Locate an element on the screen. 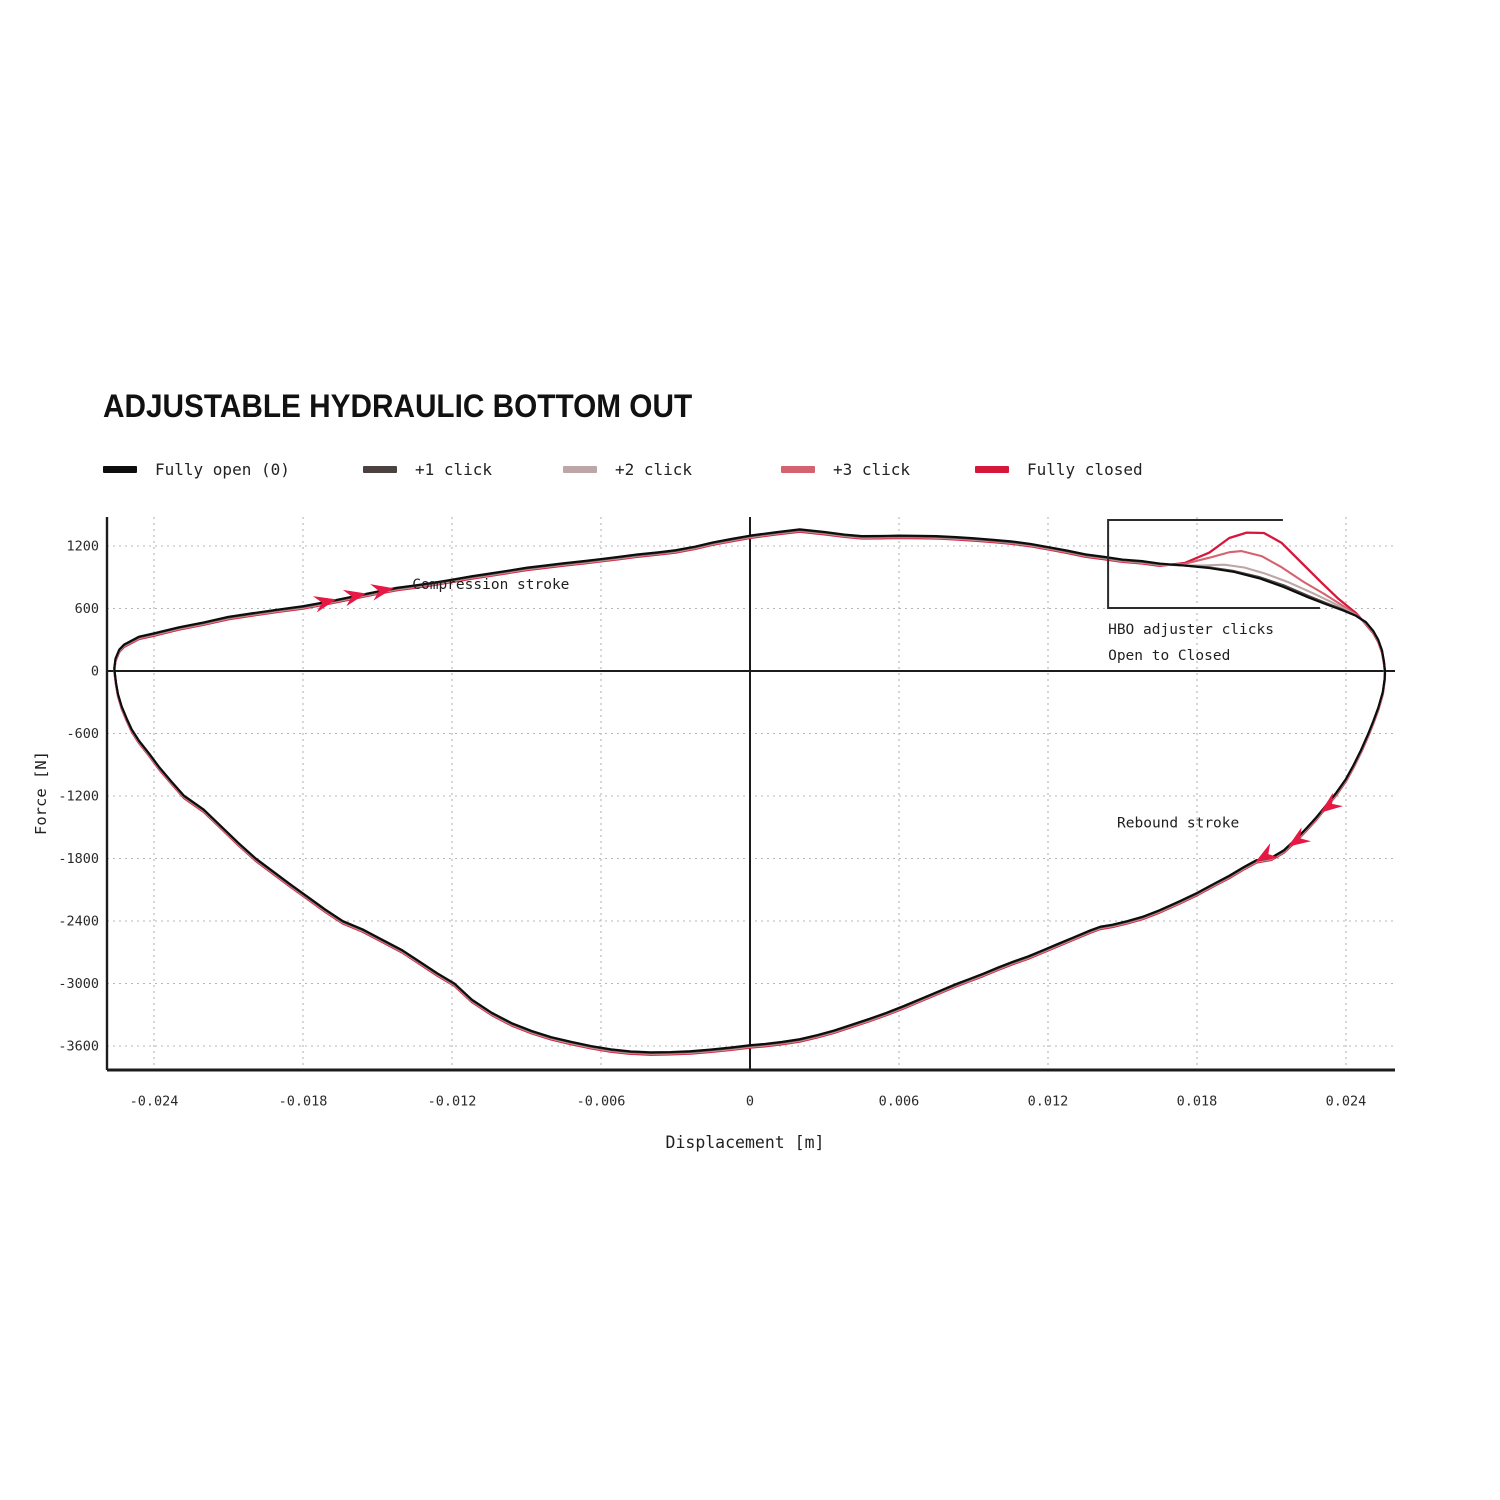  hbo-label-line2: Open to Closed is located at coordinates (1169, 656).